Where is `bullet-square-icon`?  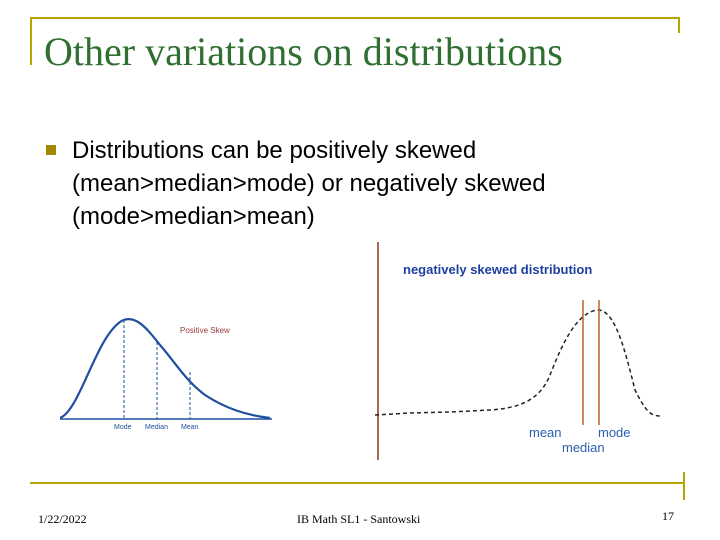 bullet-square-icon is located at coordinates (51, 150).